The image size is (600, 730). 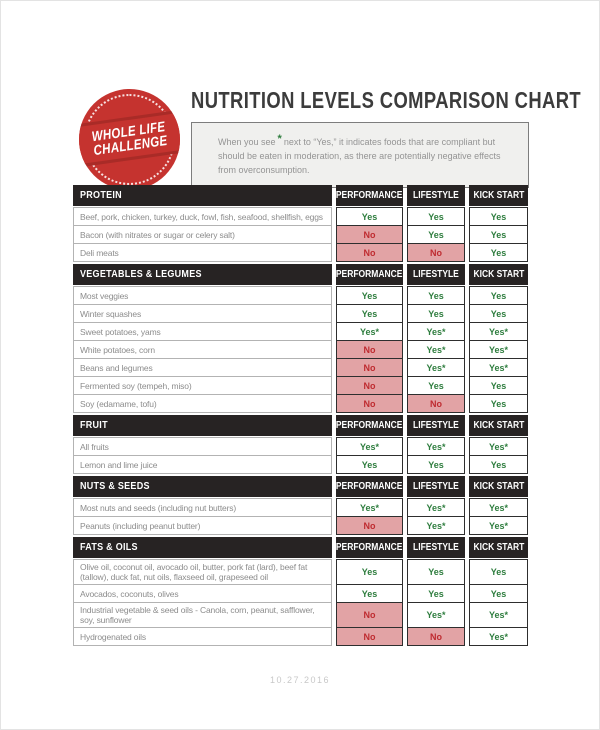 What do you see at coordinates (202, 367) in the screenshot?
I see `food-label: Beans and legumes` at bounding box center [202, 367].